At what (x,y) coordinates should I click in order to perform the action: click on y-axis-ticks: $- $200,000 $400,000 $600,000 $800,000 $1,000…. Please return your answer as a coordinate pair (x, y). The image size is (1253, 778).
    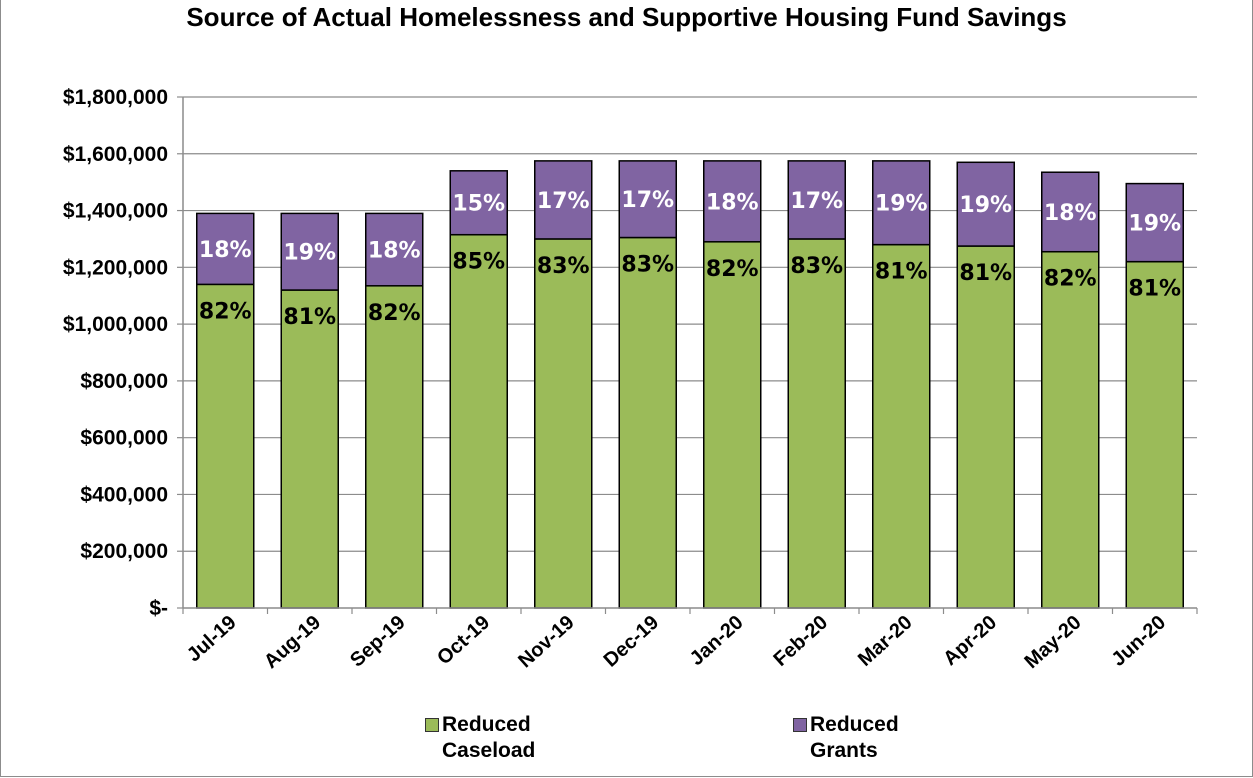
    Looking at the image, I should click on (123, 353).